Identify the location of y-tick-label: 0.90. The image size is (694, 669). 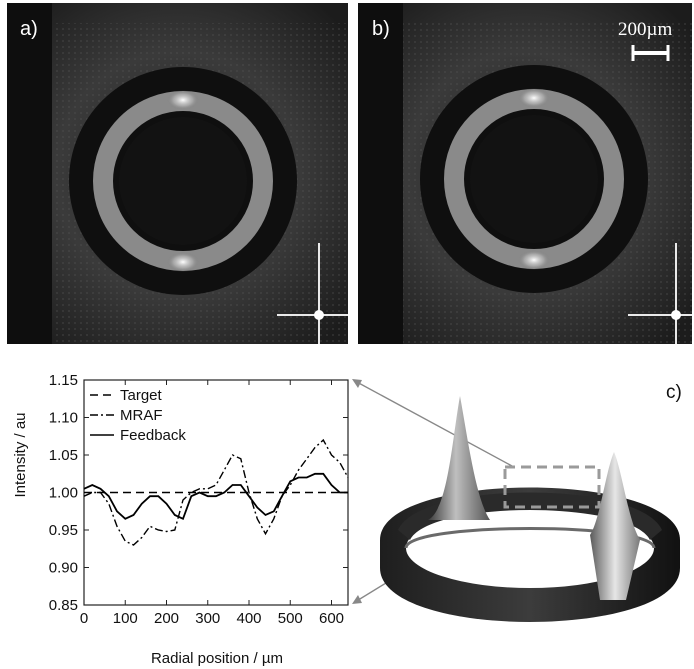
(63, 568).